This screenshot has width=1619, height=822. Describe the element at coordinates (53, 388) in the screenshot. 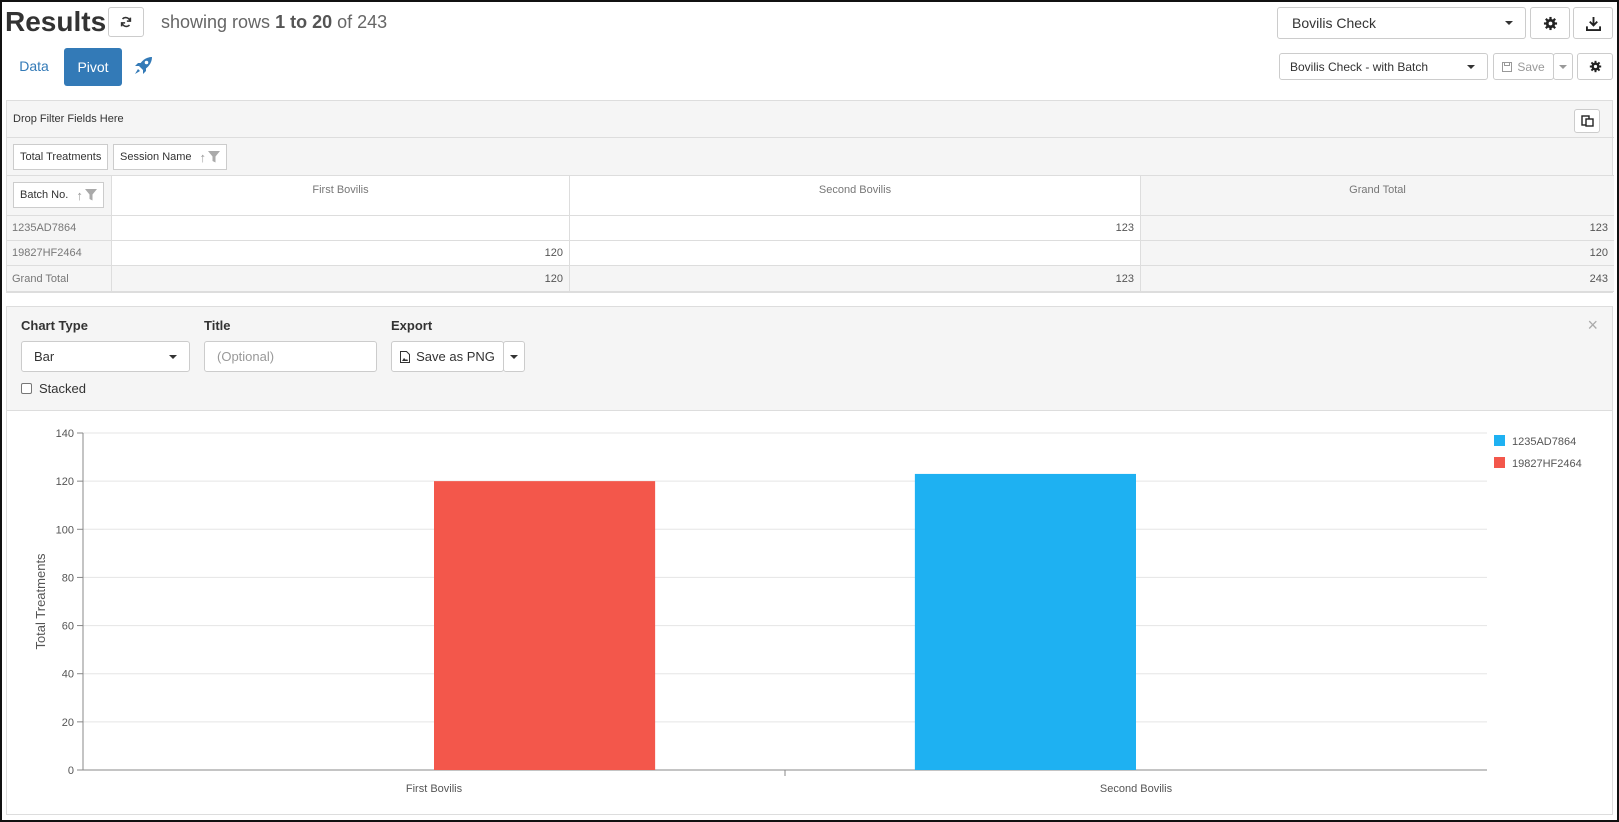

I see `stacked-option: Stacked` at that location.